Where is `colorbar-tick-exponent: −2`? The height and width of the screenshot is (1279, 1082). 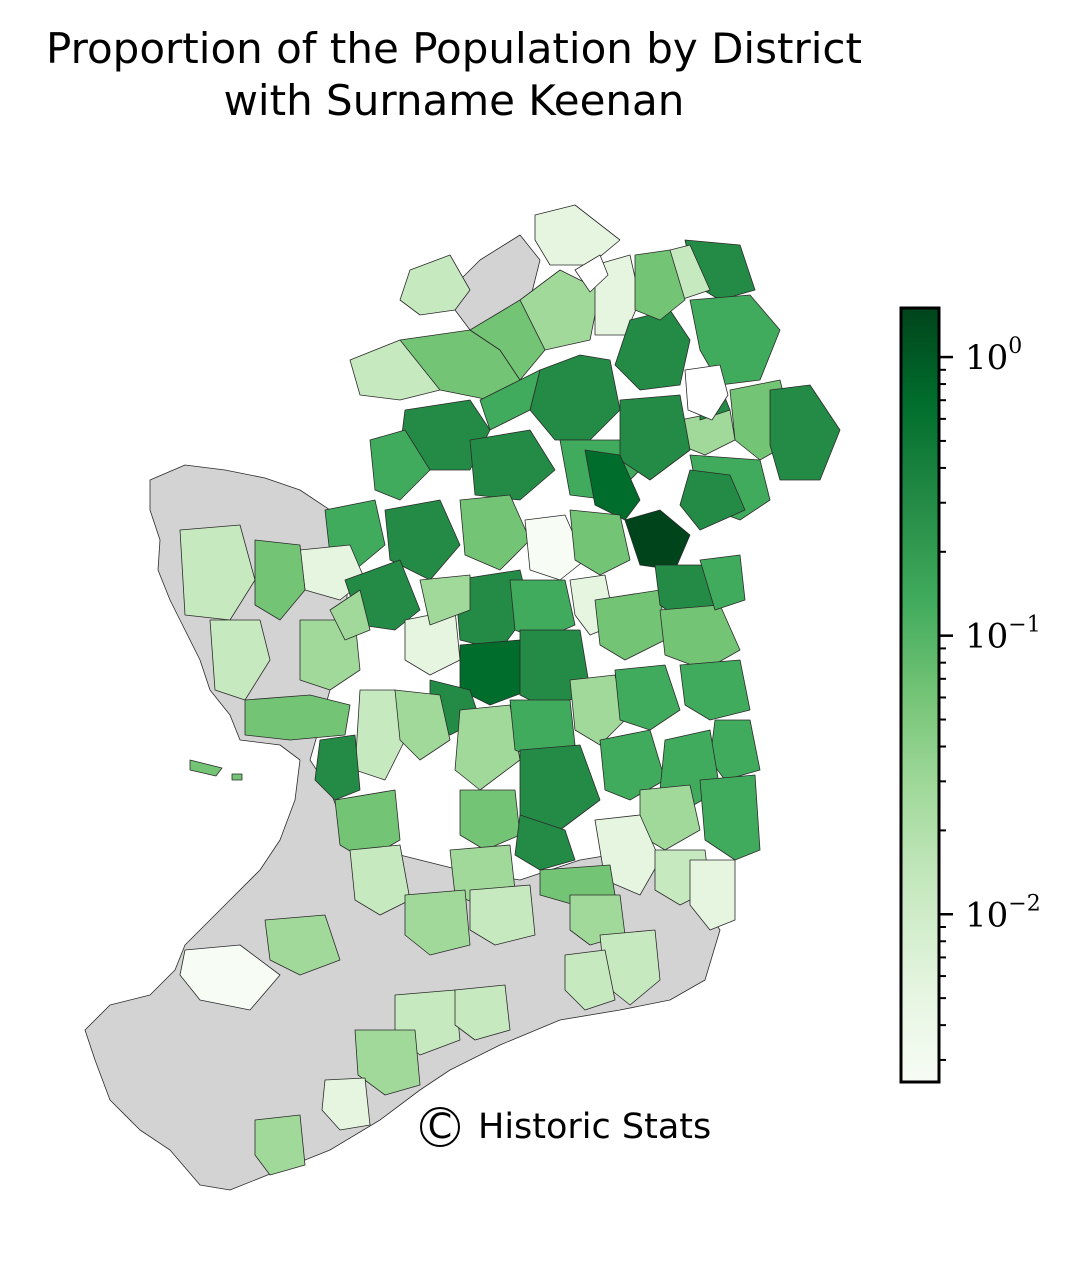 colorbar-tick-exponent: −2 is located at coordinates (1024, 903).